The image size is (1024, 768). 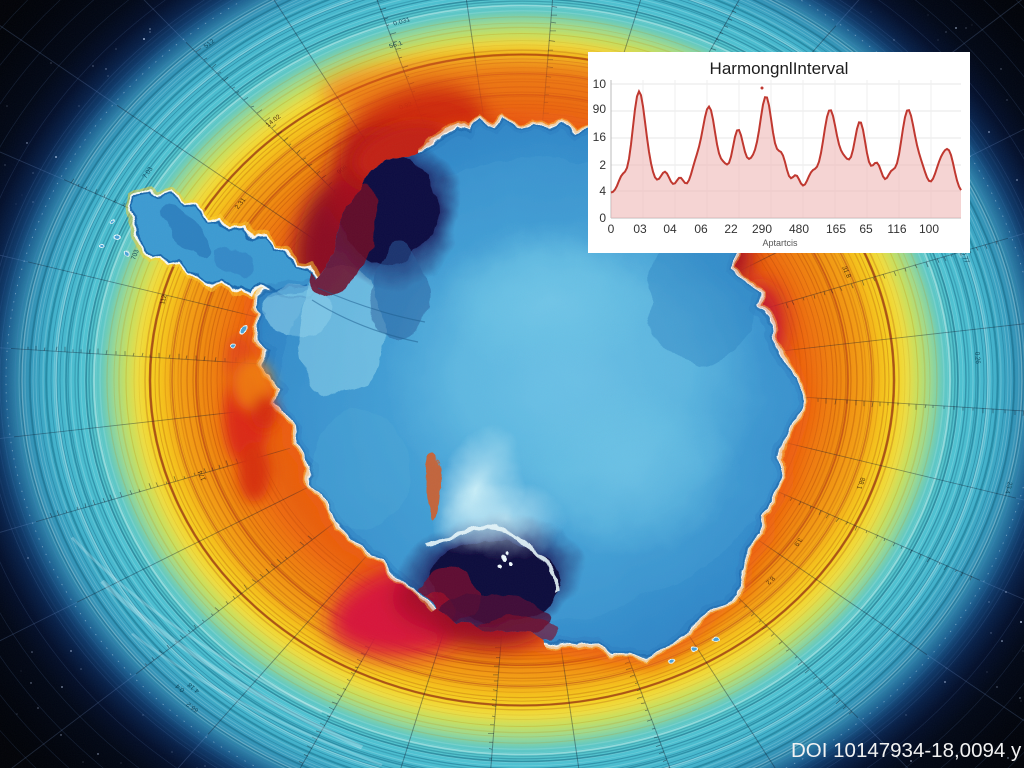 What do you see at coordinates (799, 229) in the screenshot?
I see `svg-text: 480` at bounding box center [799, 229].